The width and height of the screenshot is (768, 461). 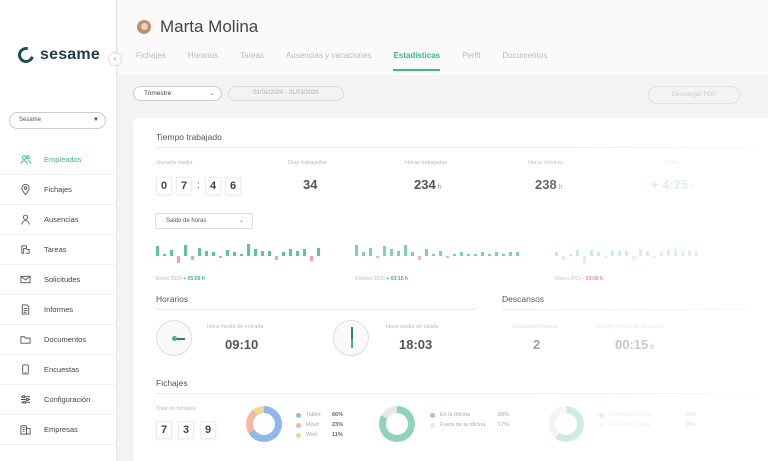 What do you see at coordinates (549, 184) in the screenshot?
I see `horas-teoricas-value: 238 h` at bounding box center [549, 184].